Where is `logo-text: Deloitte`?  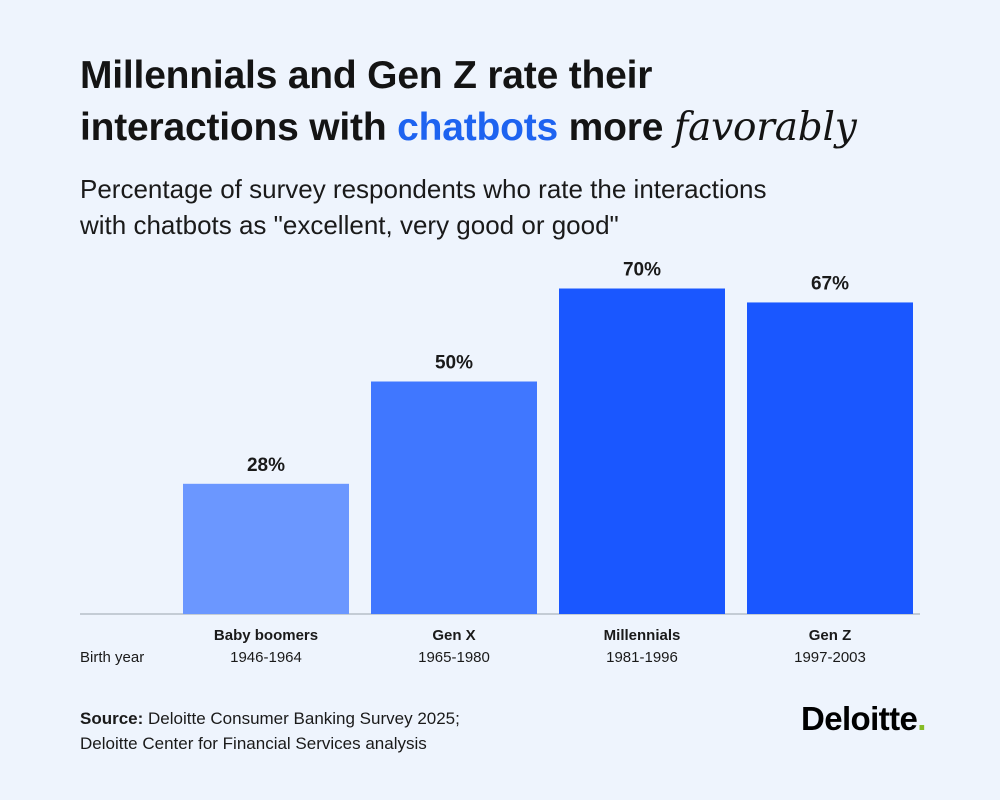
logo-text: Deloitte is located at coordinates (859, 718).